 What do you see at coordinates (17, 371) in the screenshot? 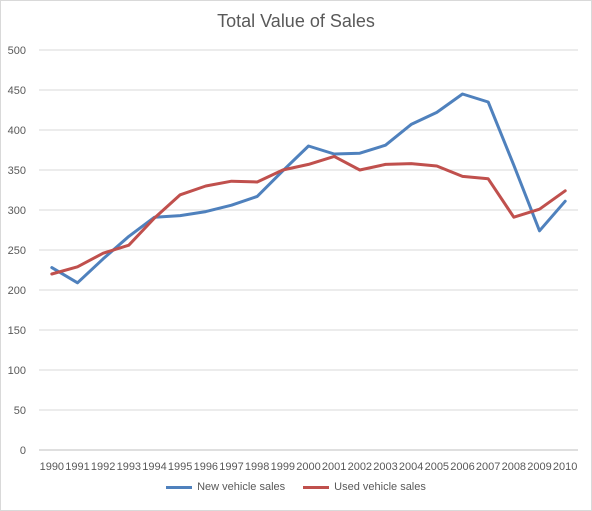
I see `y-tick-label: 100` at bounding box center [17, 371].